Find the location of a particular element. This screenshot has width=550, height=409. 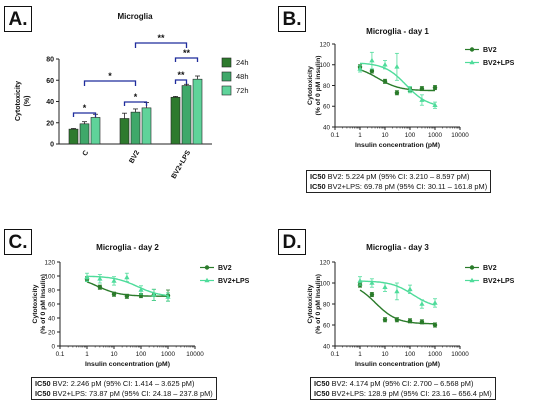

y-axis-label: (% of 0 pM insulin) is located at coordinates (318, 85).